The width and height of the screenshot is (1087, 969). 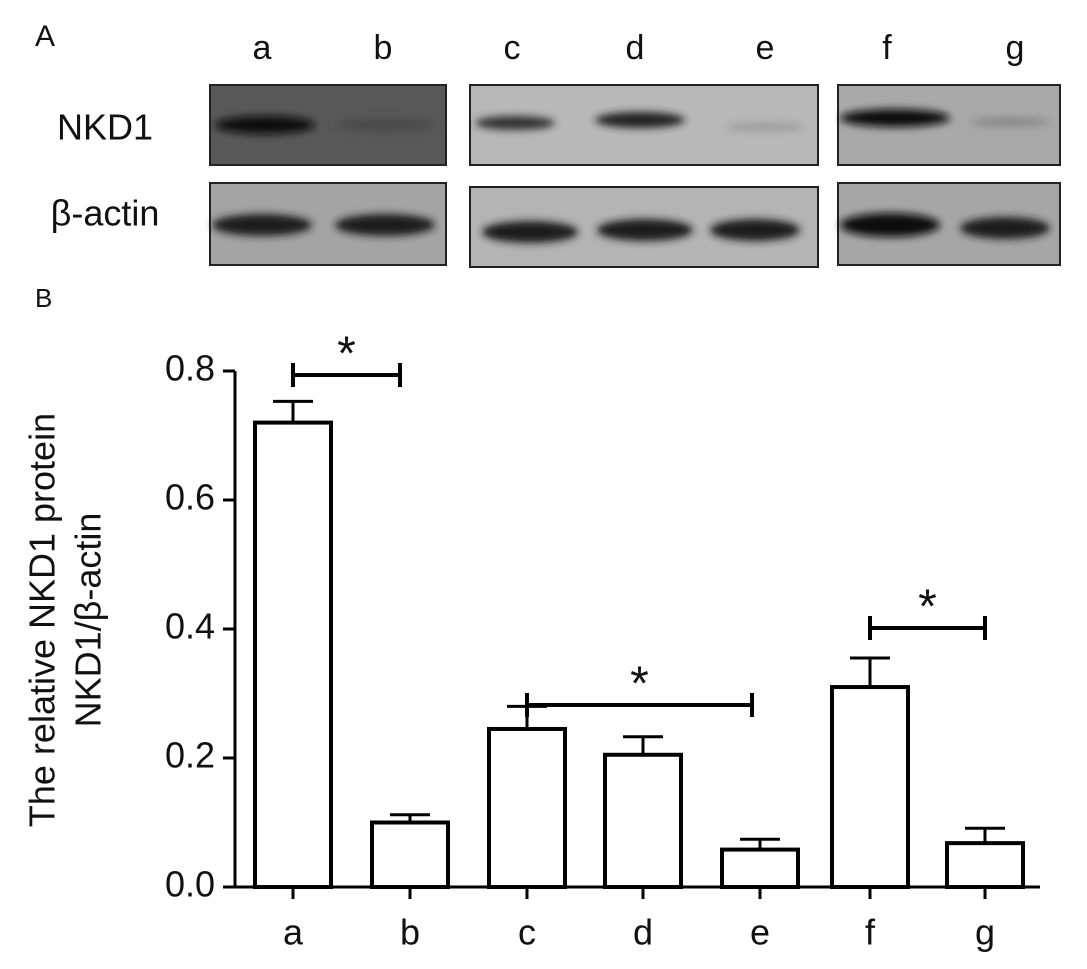 What do you see at coordinates (190, 497) in the screenshot?
I see `y-tick-label: 0.6` at bounding box center [190, 497].